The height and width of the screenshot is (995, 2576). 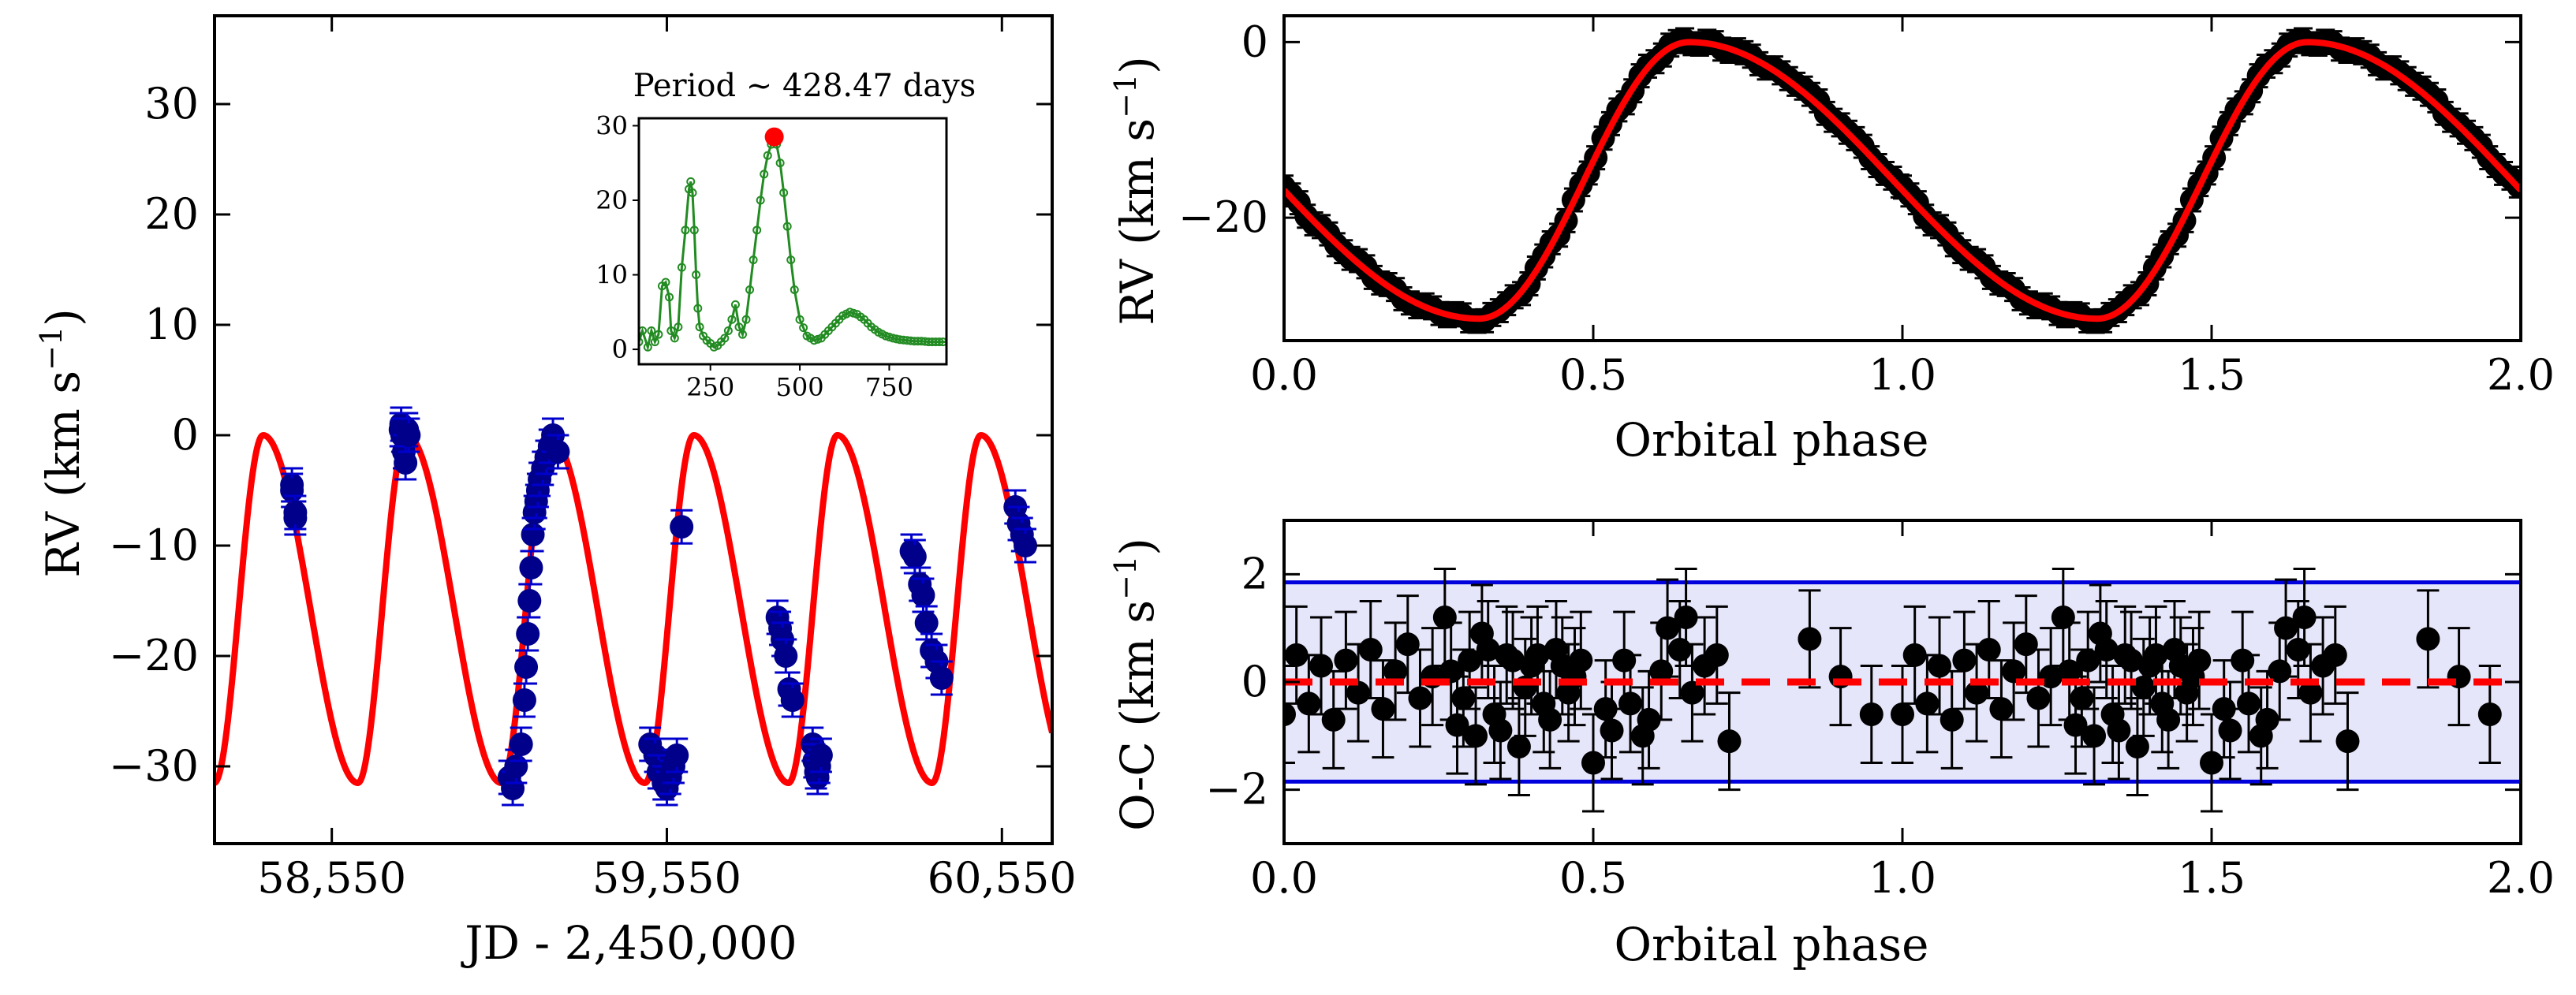 I want to click on x-tick-label: 2.0, so click(x=2521, y=375).